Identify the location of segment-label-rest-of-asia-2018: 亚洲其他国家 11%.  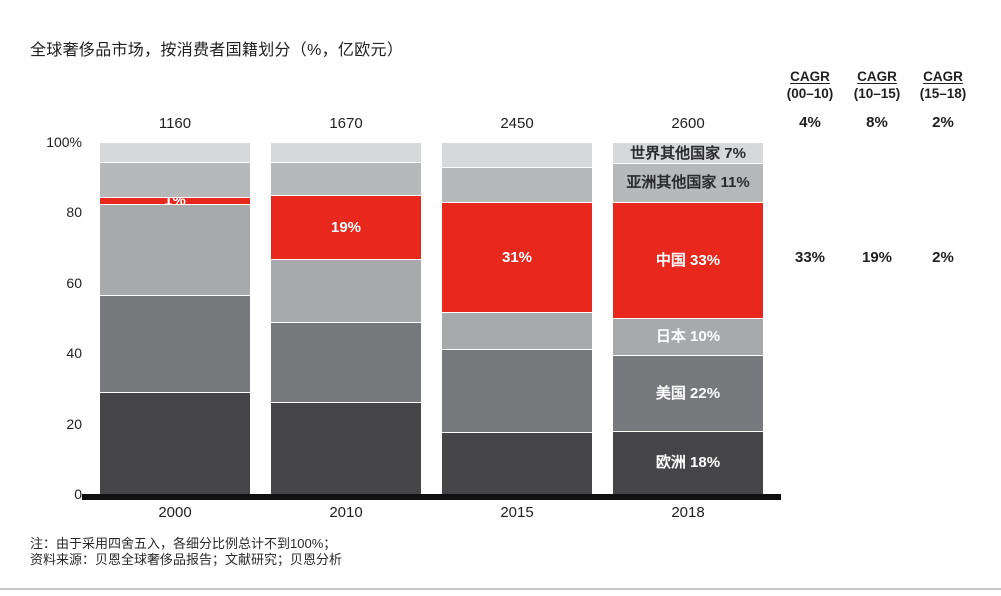
(688, 183).